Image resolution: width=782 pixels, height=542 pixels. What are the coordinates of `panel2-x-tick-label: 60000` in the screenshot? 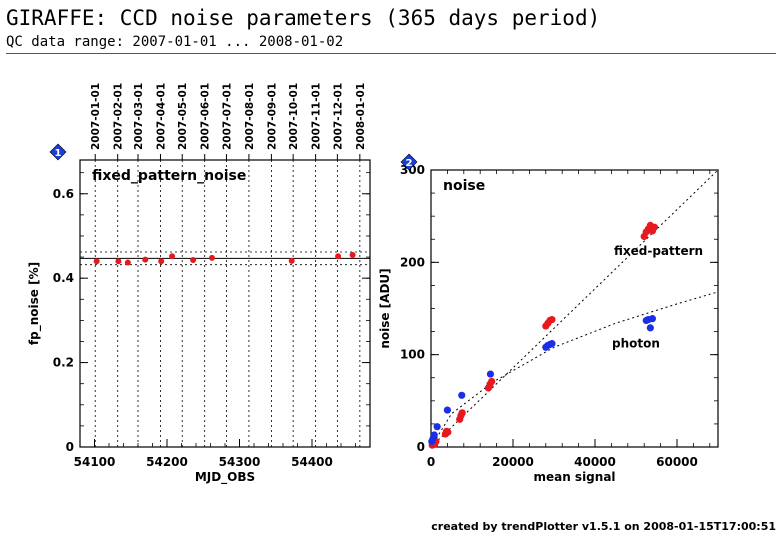 It's located at (677, 462).